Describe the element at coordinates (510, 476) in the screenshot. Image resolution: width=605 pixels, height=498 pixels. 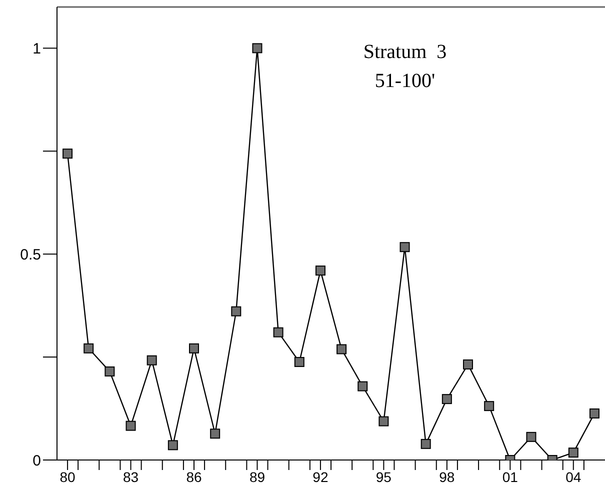
I see `x-tick-label: 01` at that location.